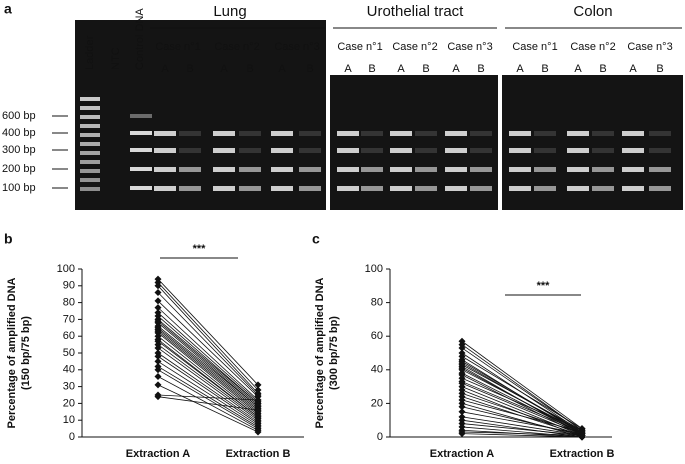  Describe the element at coordinates (334, 353) in the screenshot. I see `y-axis-label: (300 bp/75 bp)` at that location.